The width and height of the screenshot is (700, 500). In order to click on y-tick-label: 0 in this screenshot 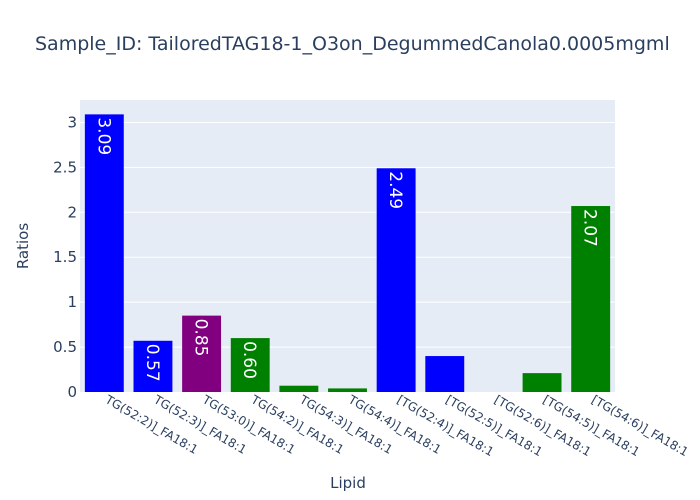, I will do `click(72, 392)`.